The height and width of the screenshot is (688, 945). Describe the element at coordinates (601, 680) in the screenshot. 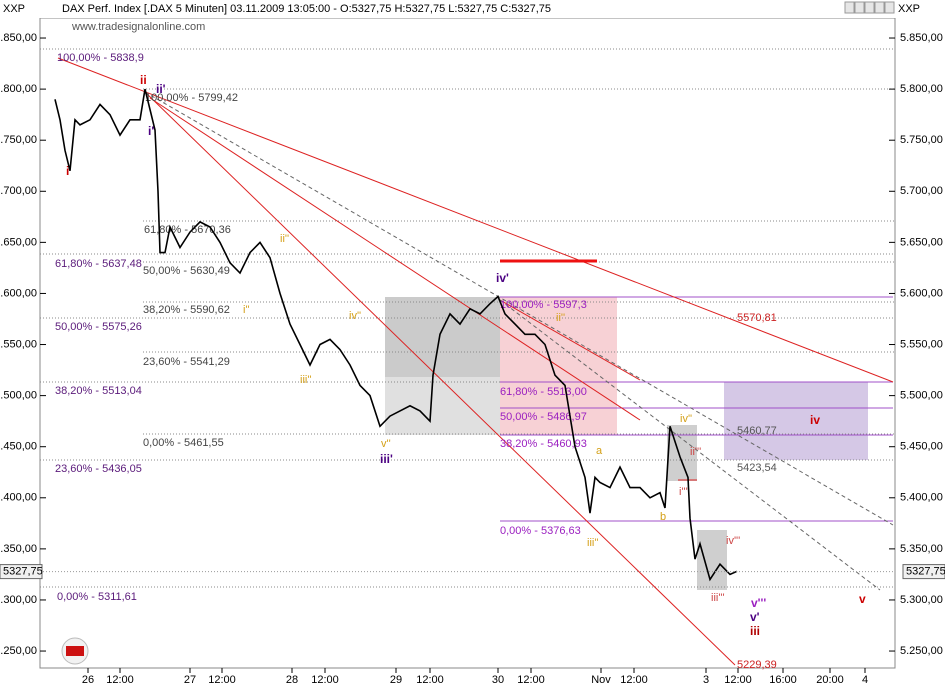

I see `x-tick-label: Nov` at that location.